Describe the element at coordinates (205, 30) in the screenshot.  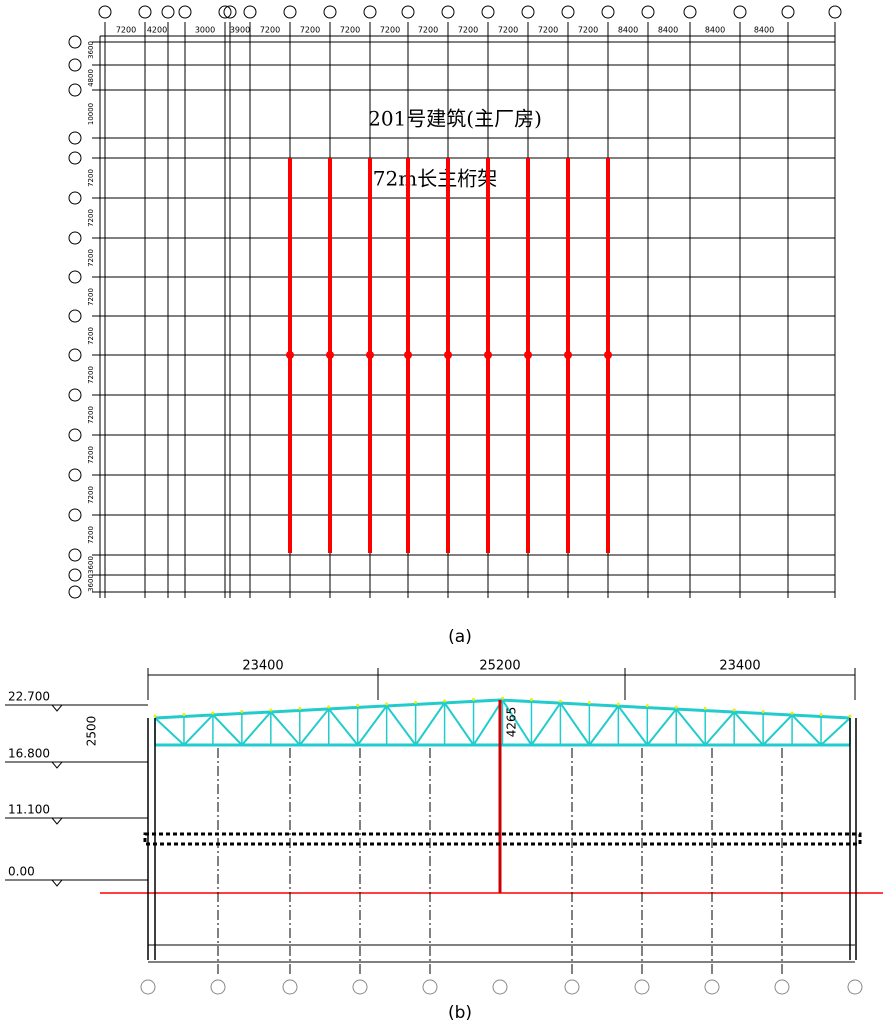
I see `dimension: 3000` at that location.